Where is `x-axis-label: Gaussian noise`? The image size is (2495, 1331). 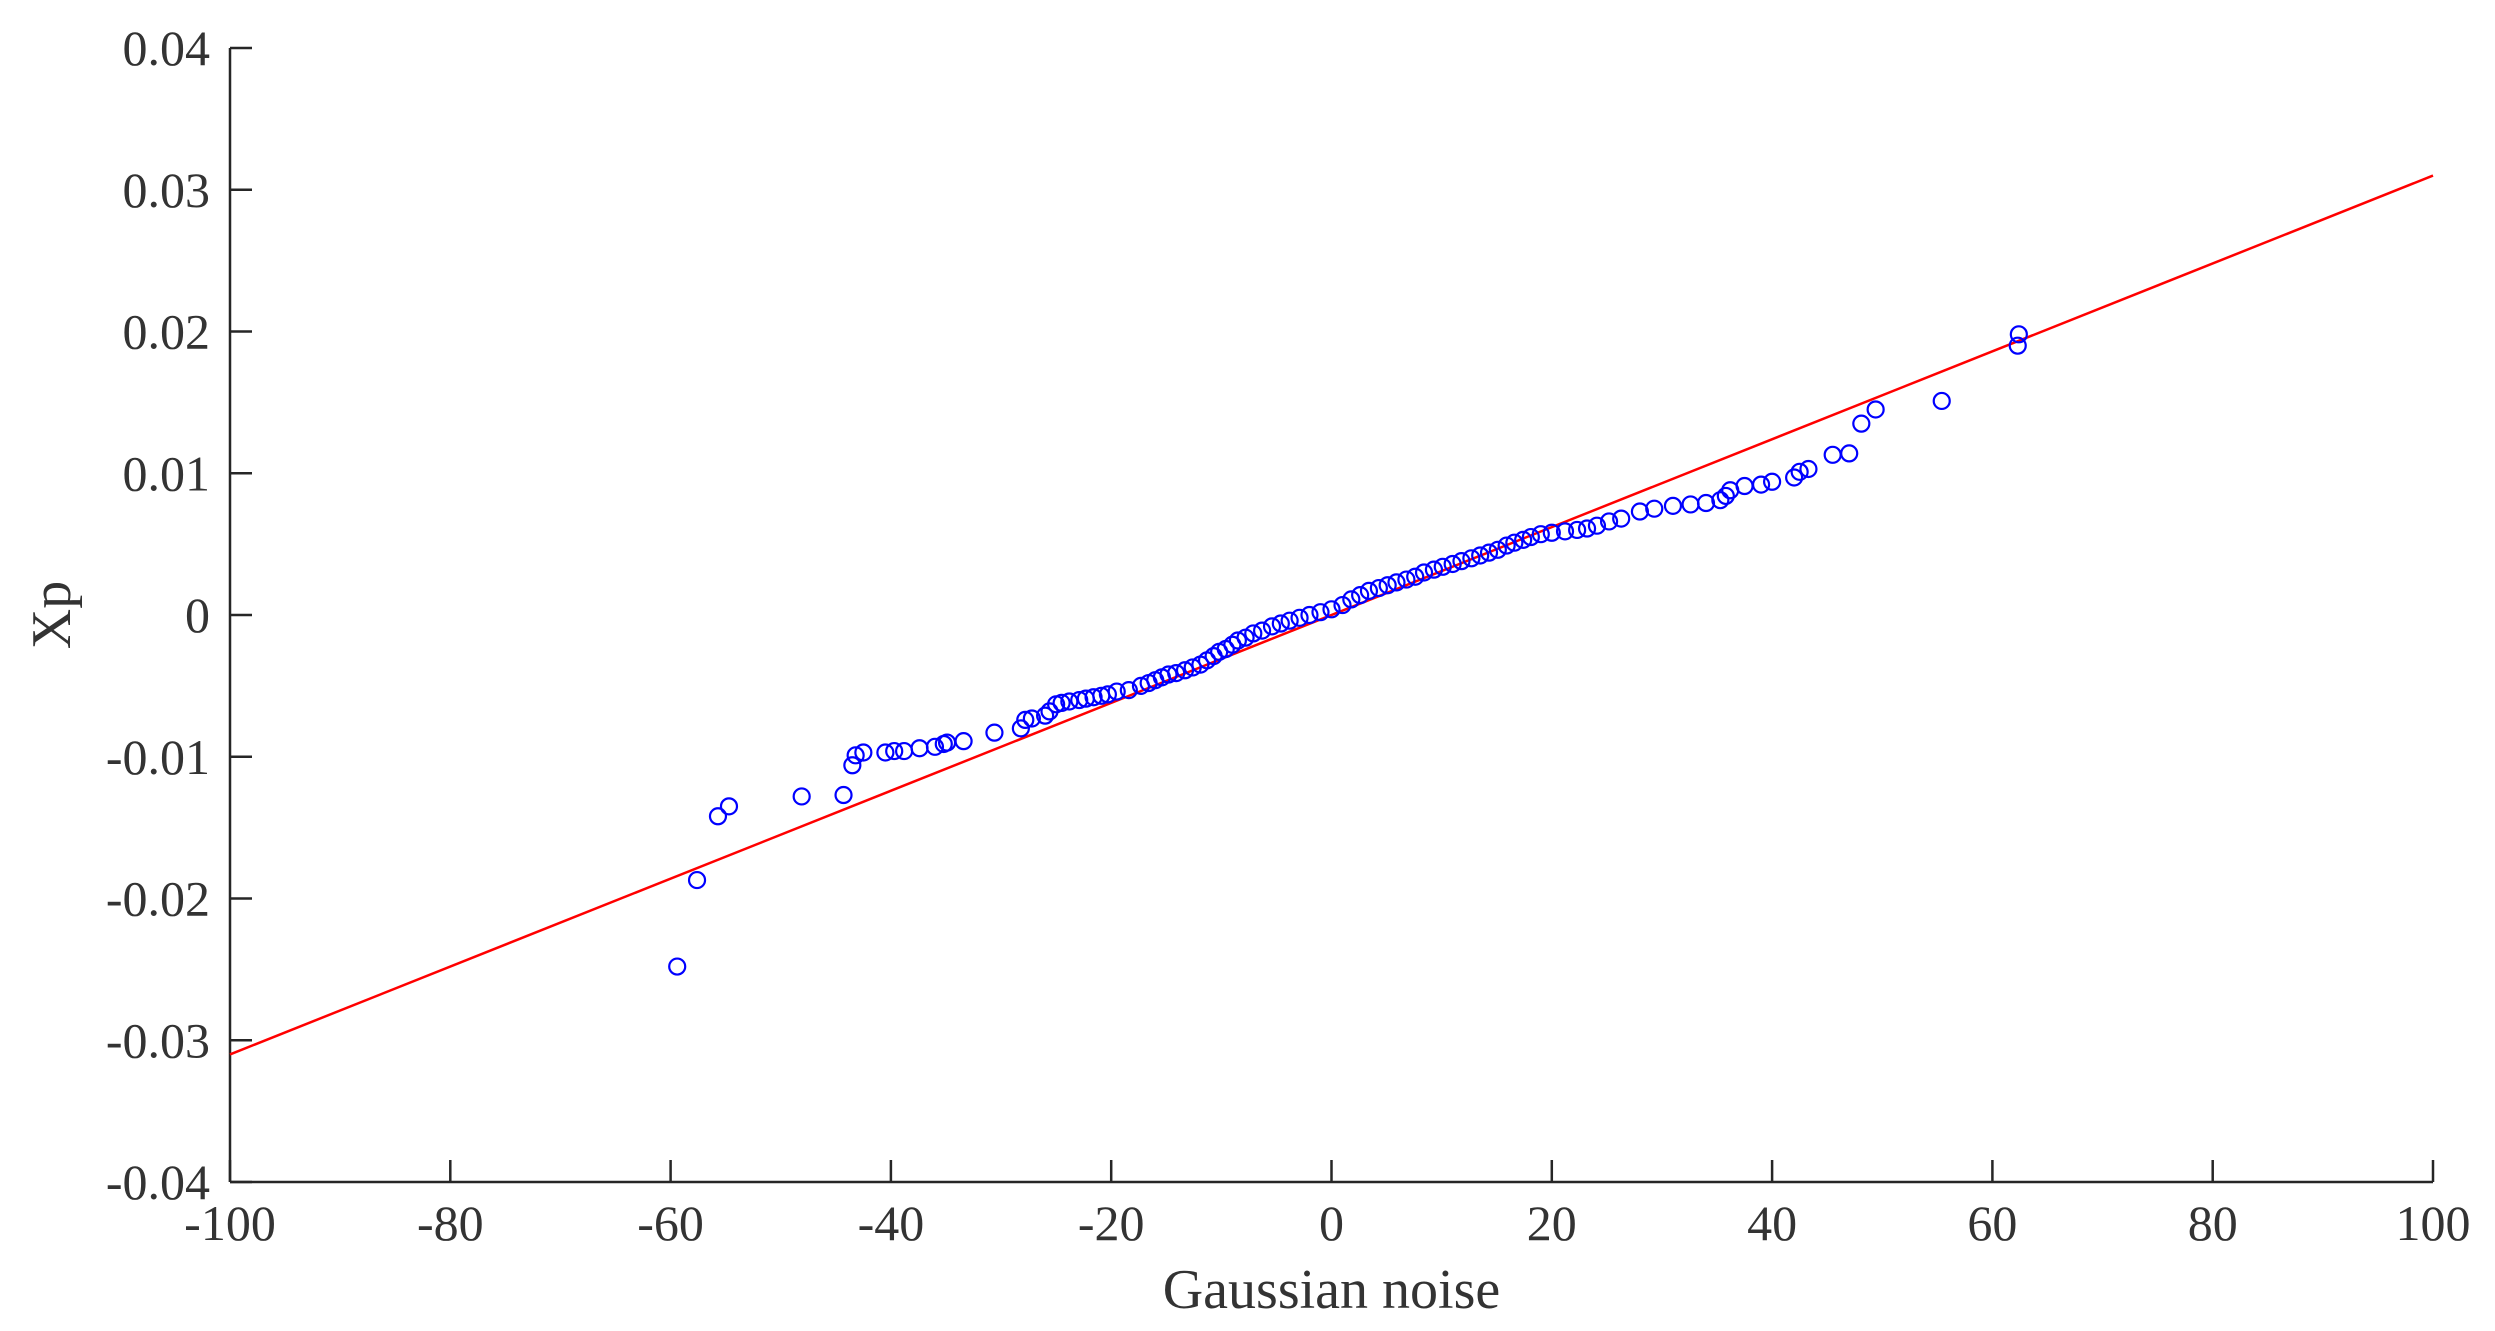
x-axis-label: Gaussian noise is located at coordinates (1332, 1290).